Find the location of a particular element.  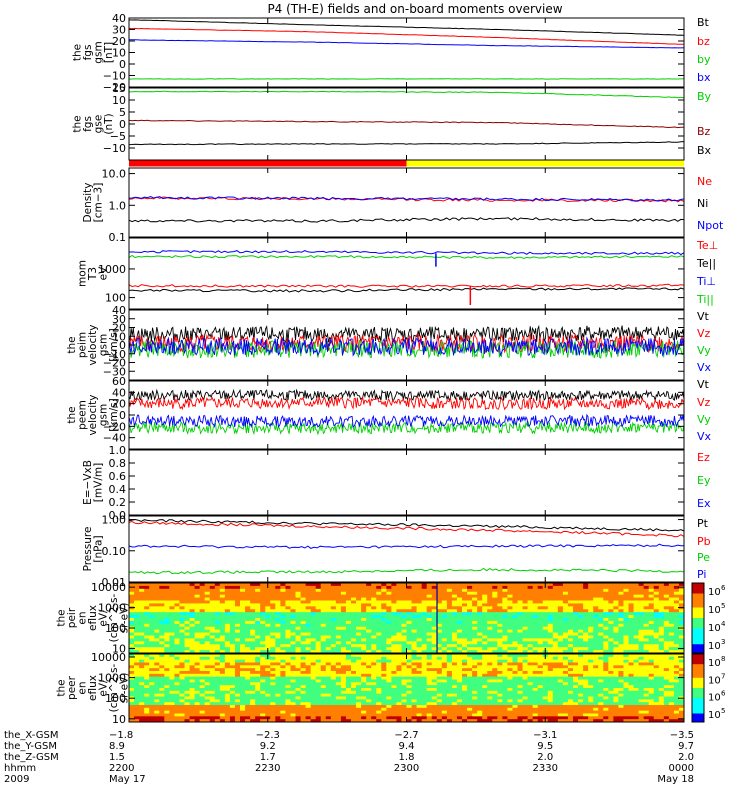

colorbar-tick-exponent: 5 is located at coordinates (723, 606).